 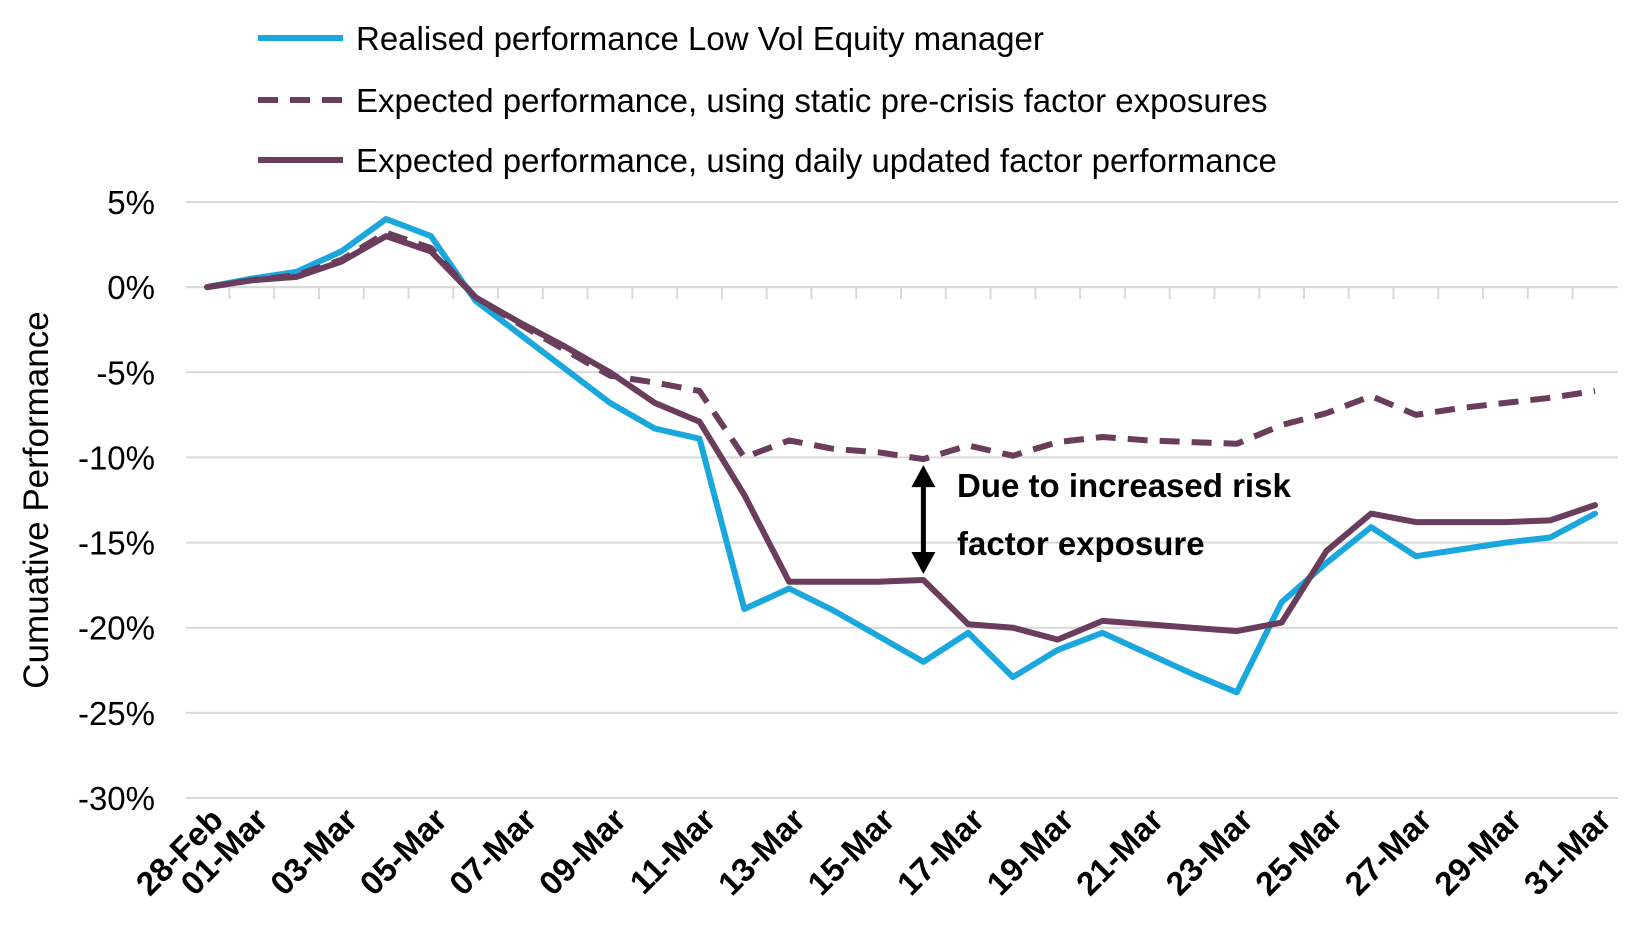 What do you see at coordinates (923, 476) in the screenshot?
I see `annotation-arrowhead-up` at bounding box center [923, 476].